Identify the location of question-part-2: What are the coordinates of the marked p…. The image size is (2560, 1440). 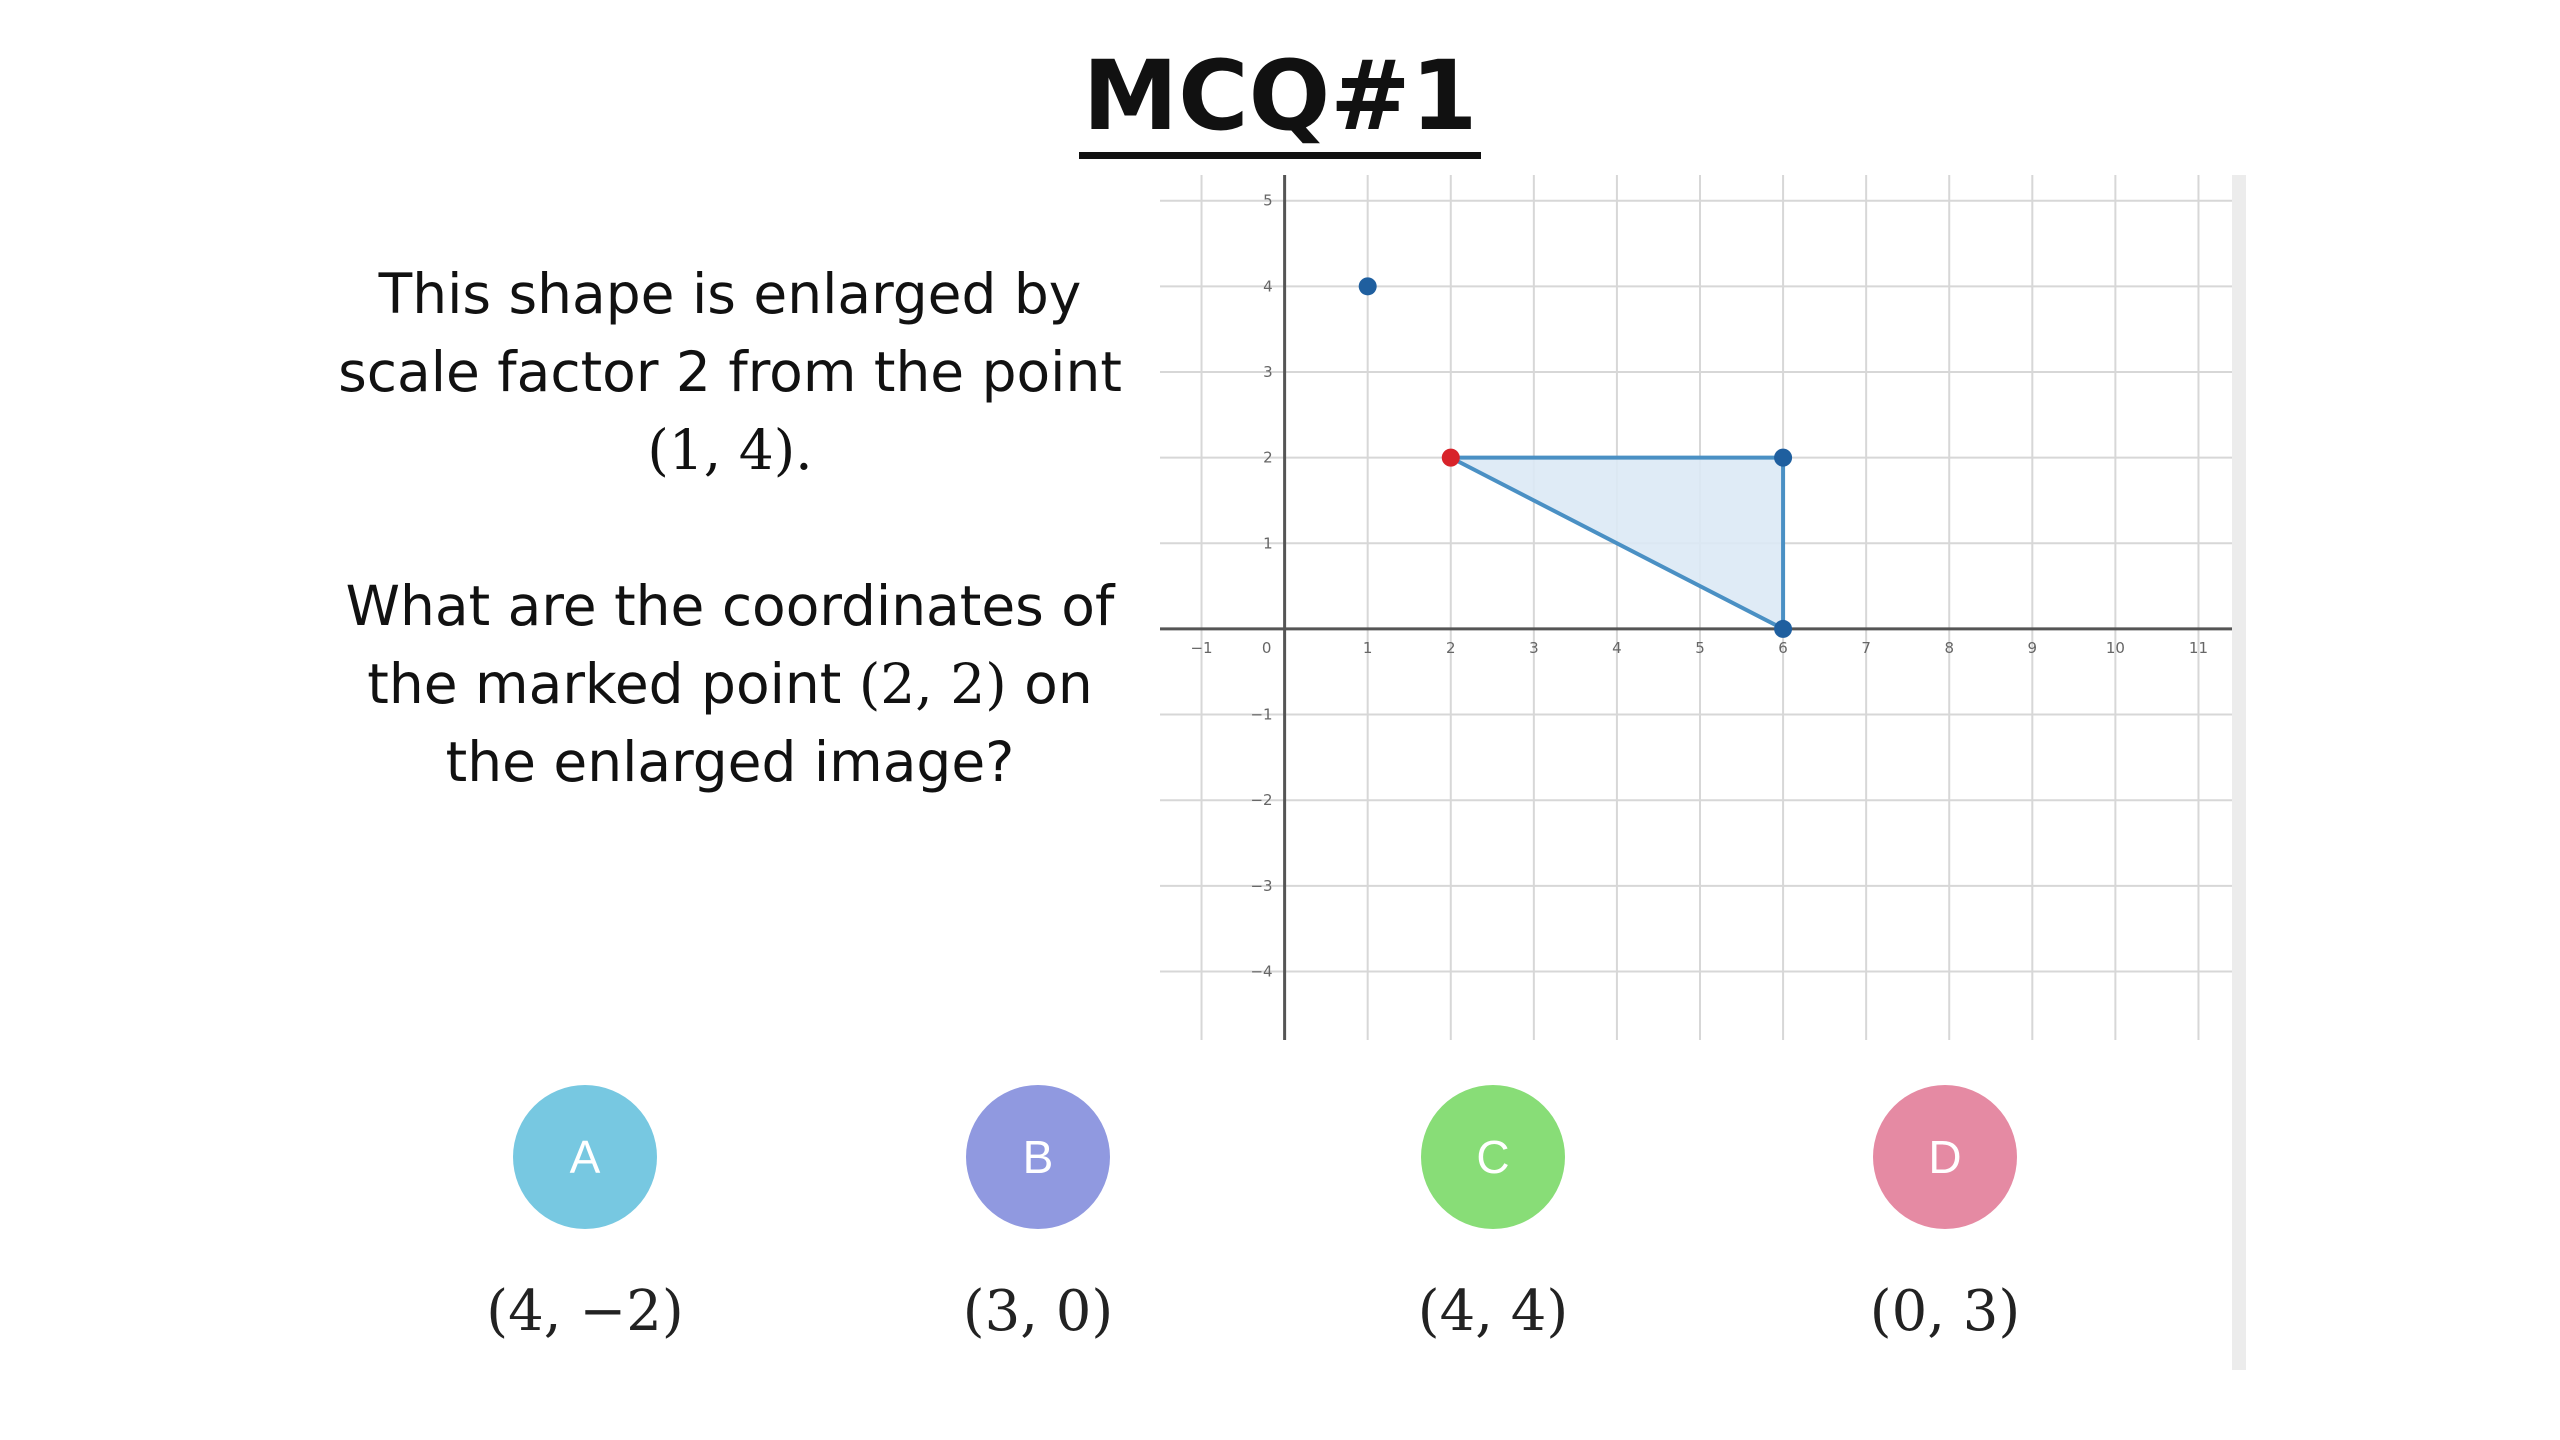
(730, 684).